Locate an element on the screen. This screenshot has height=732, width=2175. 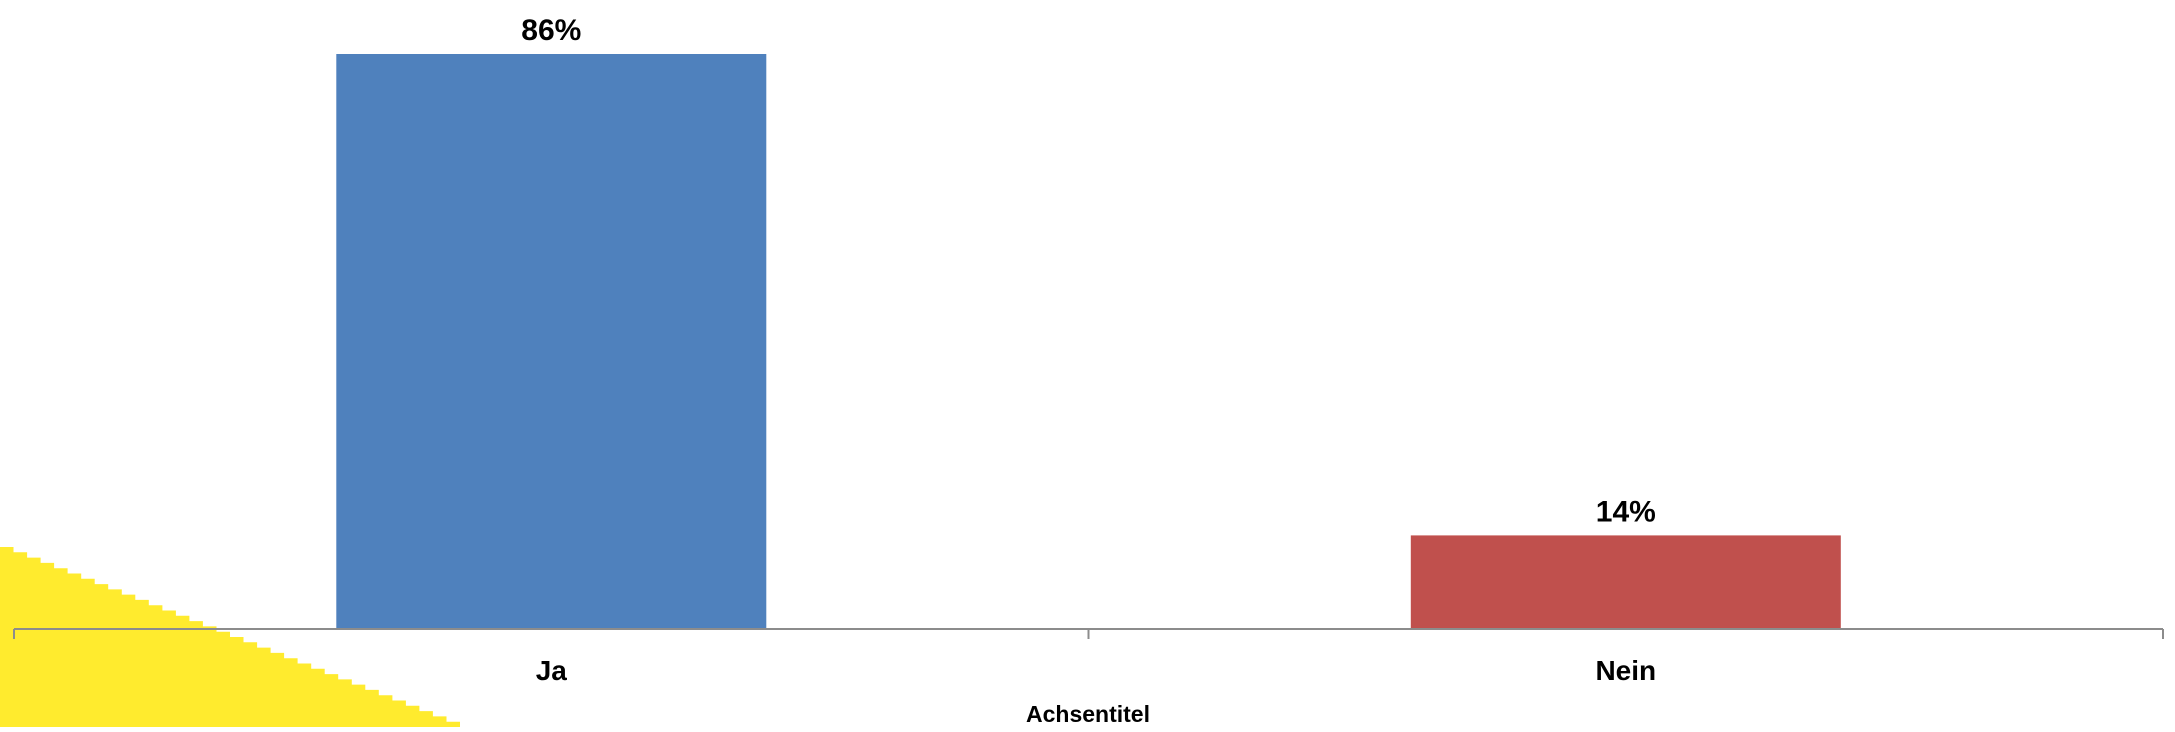
x-axis-title: Achsentitel is located at coordinates (1088, 714).